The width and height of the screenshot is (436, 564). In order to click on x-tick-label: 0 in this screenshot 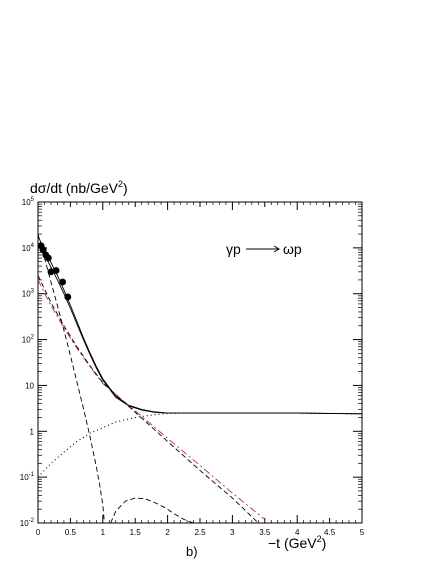, I will do `click(38, 532)`.